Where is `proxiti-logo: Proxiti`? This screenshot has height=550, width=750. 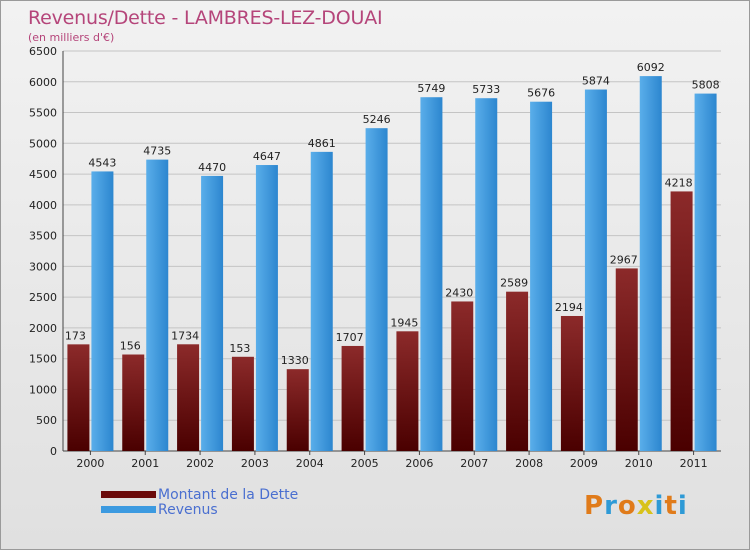 proxiti-logo: Proxiti is located at coordinates (636, 506).